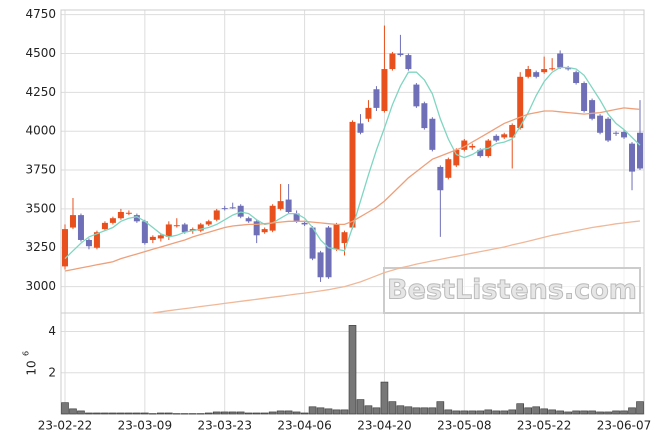 Image resolution: width=663 pixels, height=444 pixels. What do you see at coordinates (65, 426) in the screenshot?
I see `x-tick-label: 23-02-22` at bounding box center [65, 426].